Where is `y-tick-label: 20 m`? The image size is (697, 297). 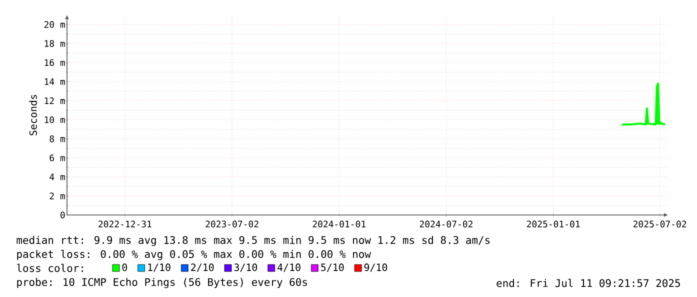 y-tick-label: 20 m is located at coordinates (54, 24).